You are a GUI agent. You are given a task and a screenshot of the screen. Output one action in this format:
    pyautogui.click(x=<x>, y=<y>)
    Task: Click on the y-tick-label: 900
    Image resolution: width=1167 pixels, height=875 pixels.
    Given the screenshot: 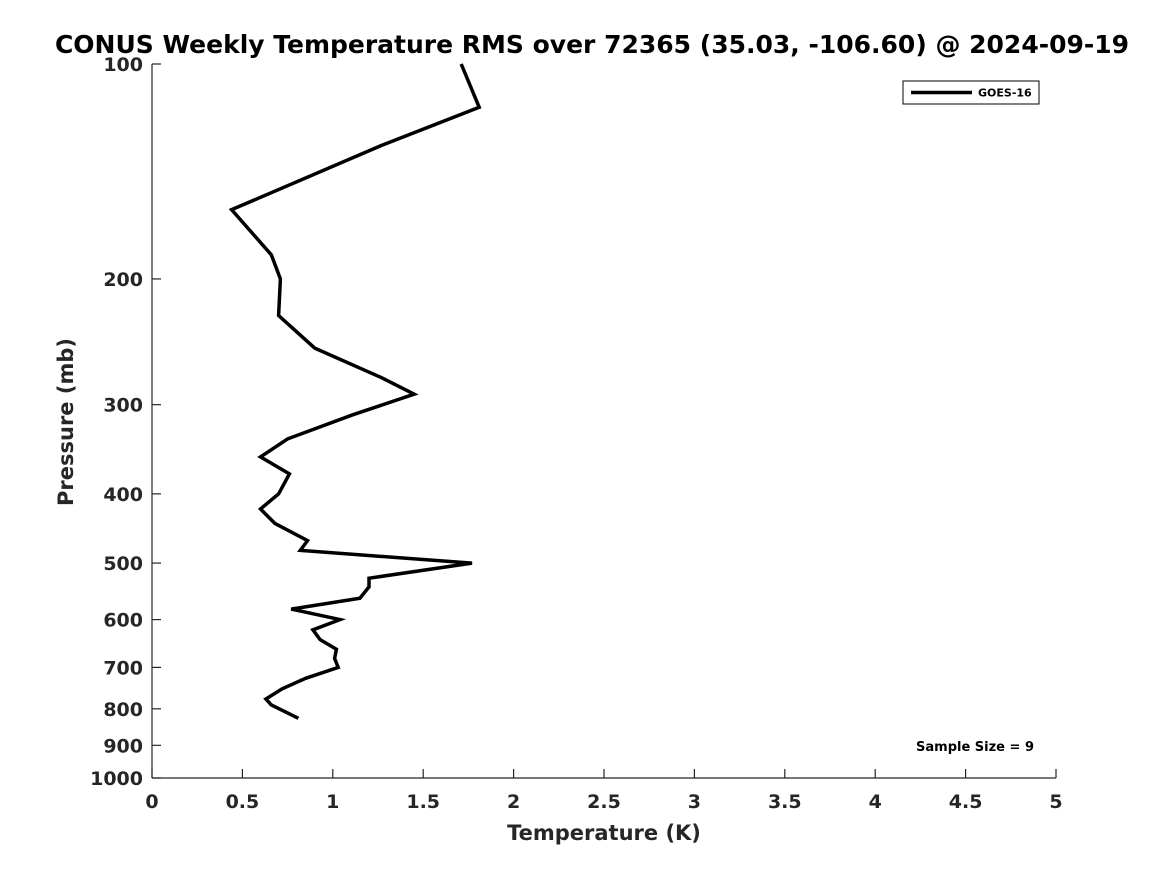 What is the action you would take?
    pyautogui.click(x=123, y=746)
    